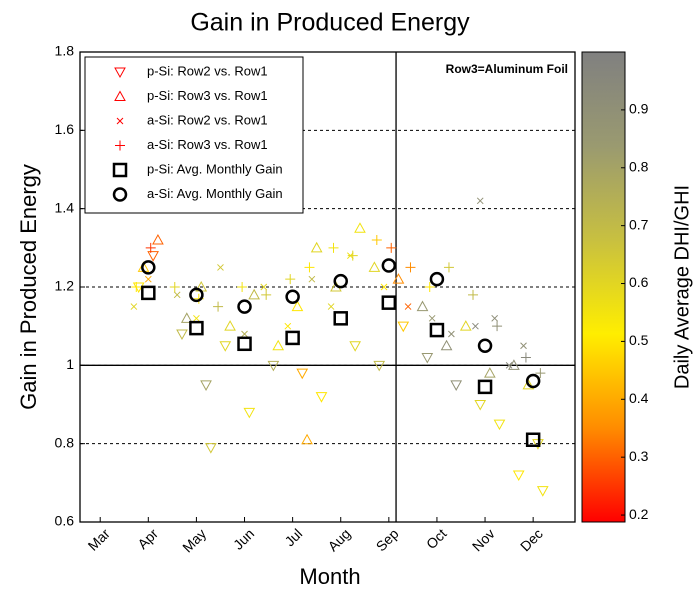 This screenshot has height=589, width=699. I want to click on y-axis-label: Gain in Produced Energy, so click(28, 287).